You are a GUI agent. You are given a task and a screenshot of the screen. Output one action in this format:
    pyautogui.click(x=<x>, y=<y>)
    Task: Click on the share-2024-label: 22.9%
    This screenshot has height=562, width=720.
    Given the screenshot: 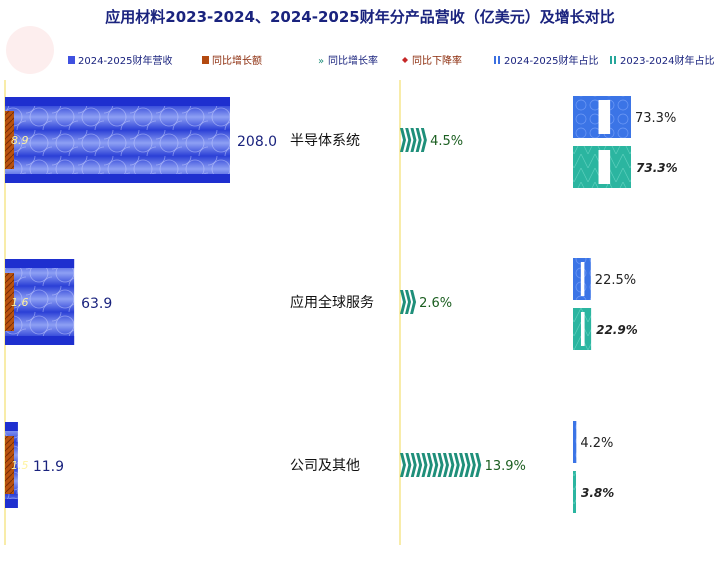 What is the action you would take?
    pyautogui.click(x=617, y=330)
    